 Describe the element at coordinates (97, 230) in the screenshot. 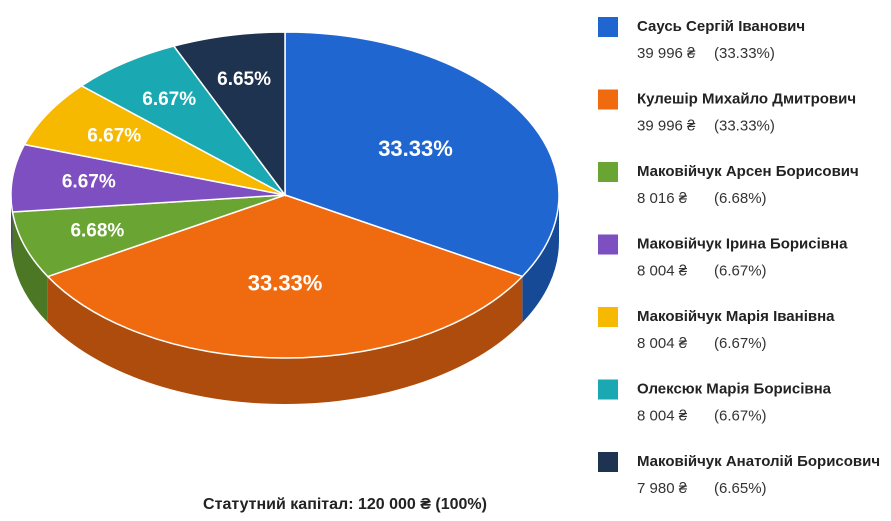

I see `slice-label: 6.68%` at that location.